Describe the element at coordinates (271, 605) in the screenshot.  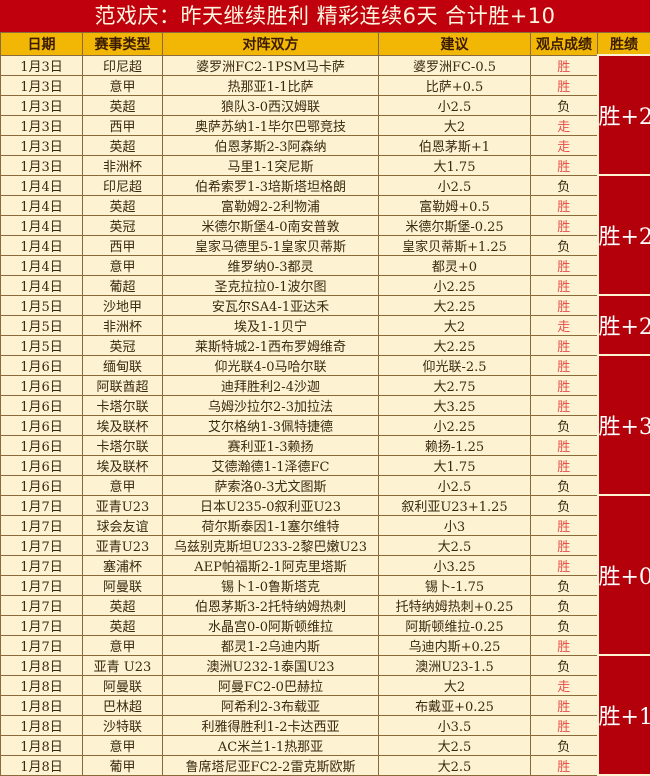
I see `match-cell: 伯恩茅斯3-2托特纳姆热刺` at that location.